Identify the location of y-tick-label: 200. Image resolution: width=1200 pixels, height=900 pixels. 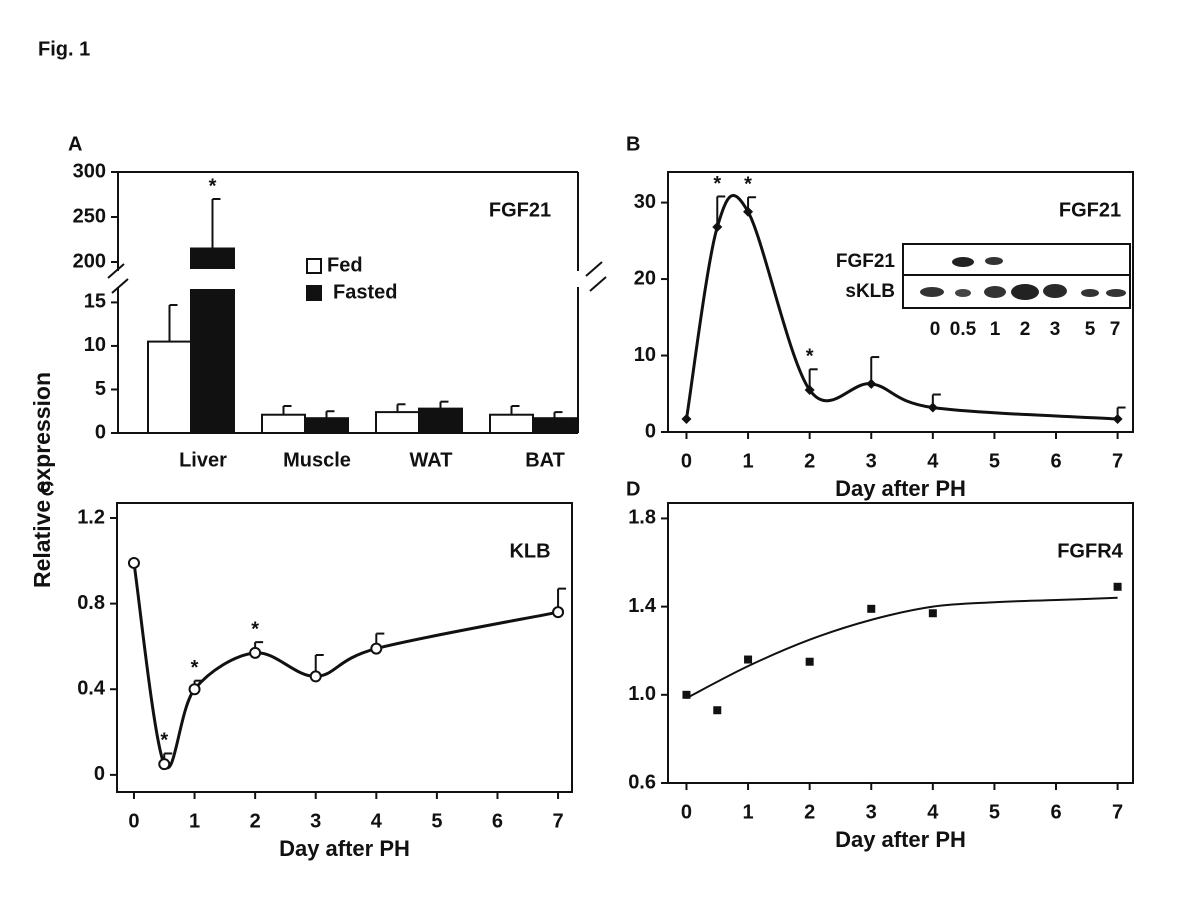
(89, 261).